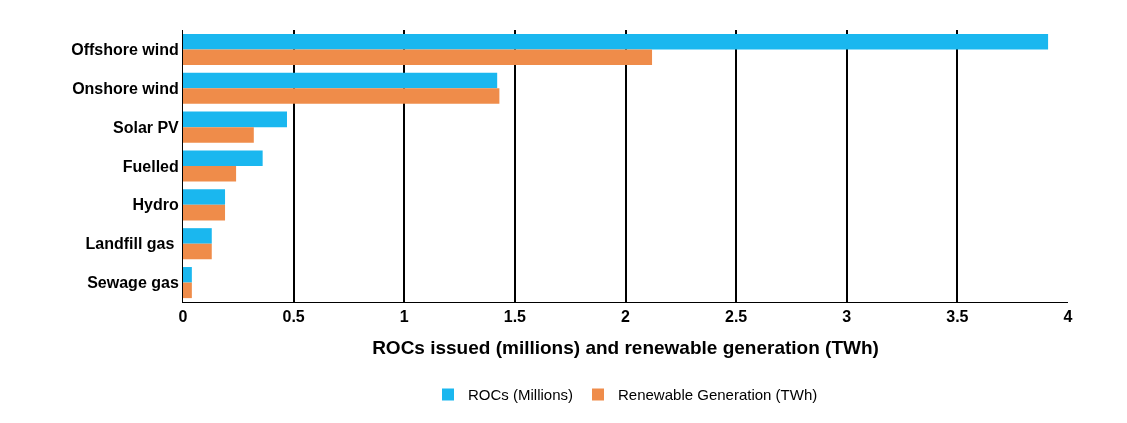 This screenshot has width=1127, height=423. Describe the element at coordinates (150, 166) in the screenshot. I see `y-tick-label: Fuelled` at that location.